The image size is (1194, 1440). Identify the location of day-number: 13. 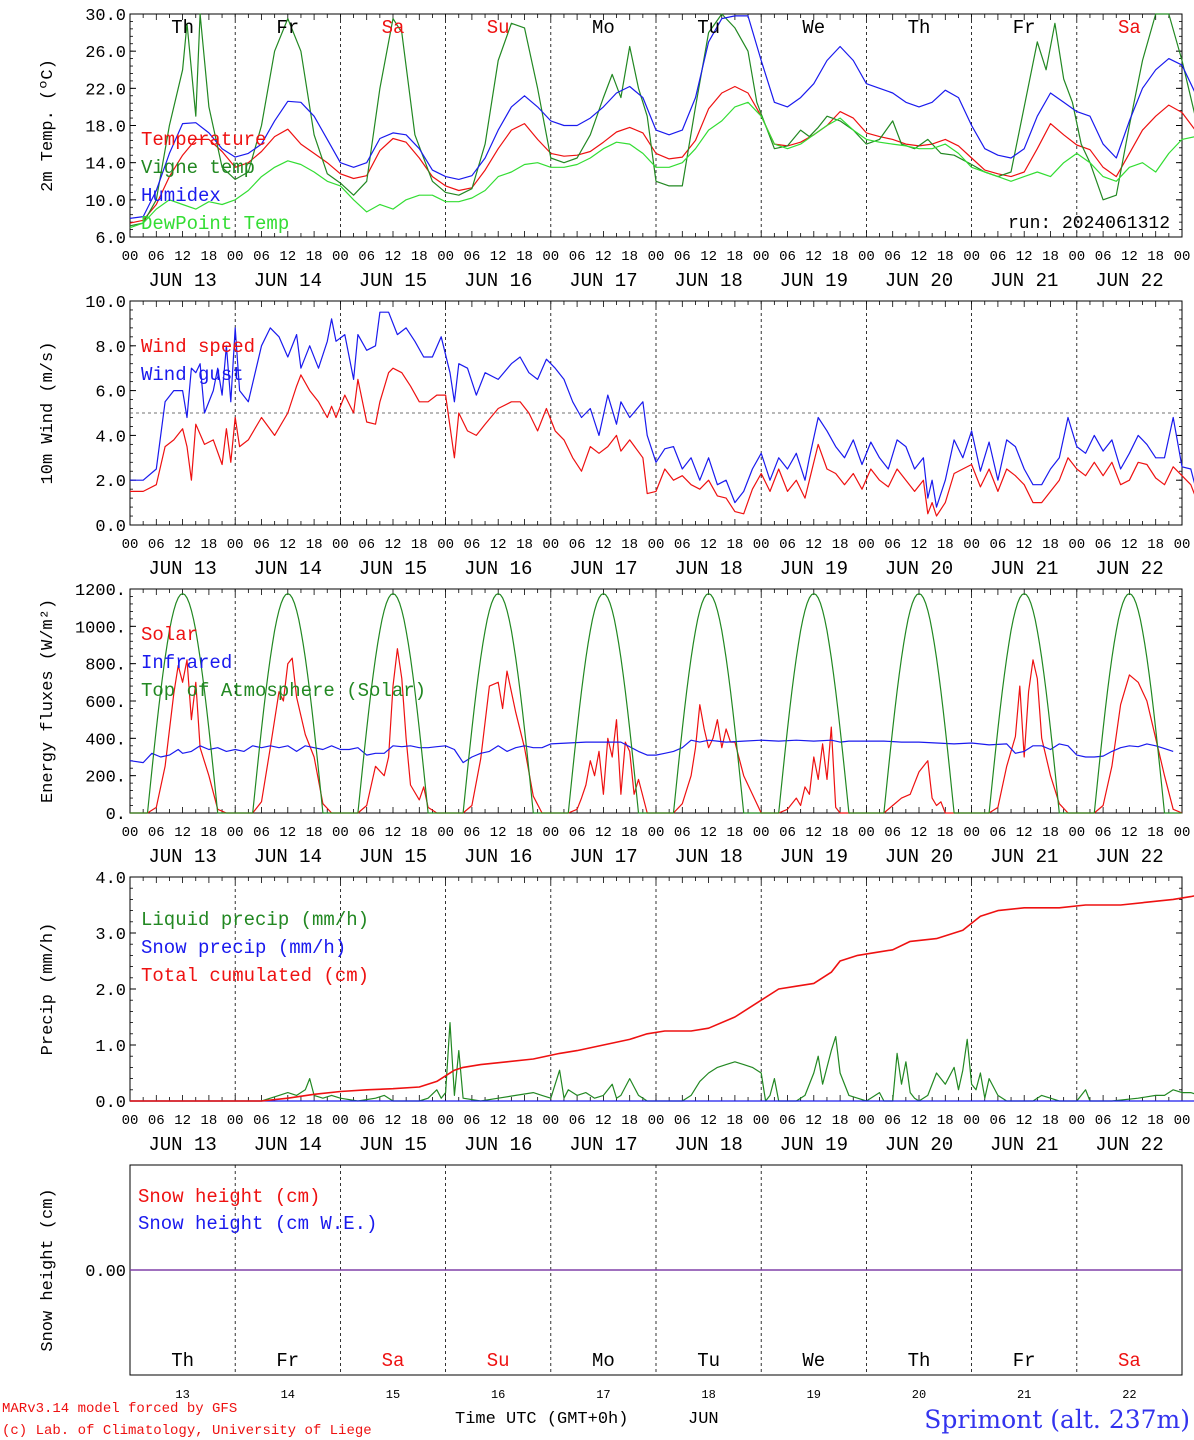
(182, 1395).